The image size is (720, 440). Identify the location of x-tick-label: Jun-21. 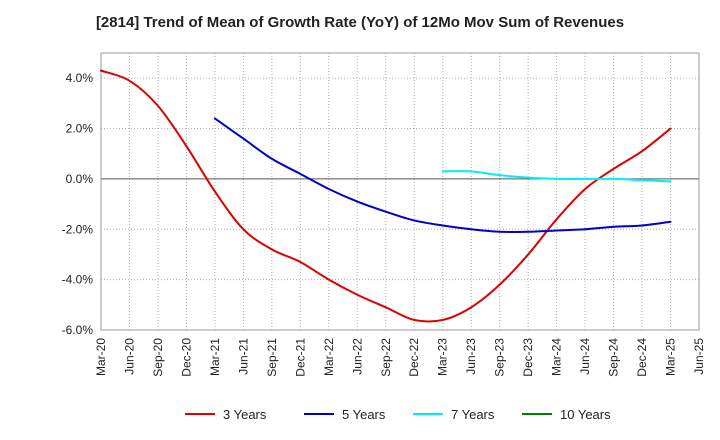
(243, 356).